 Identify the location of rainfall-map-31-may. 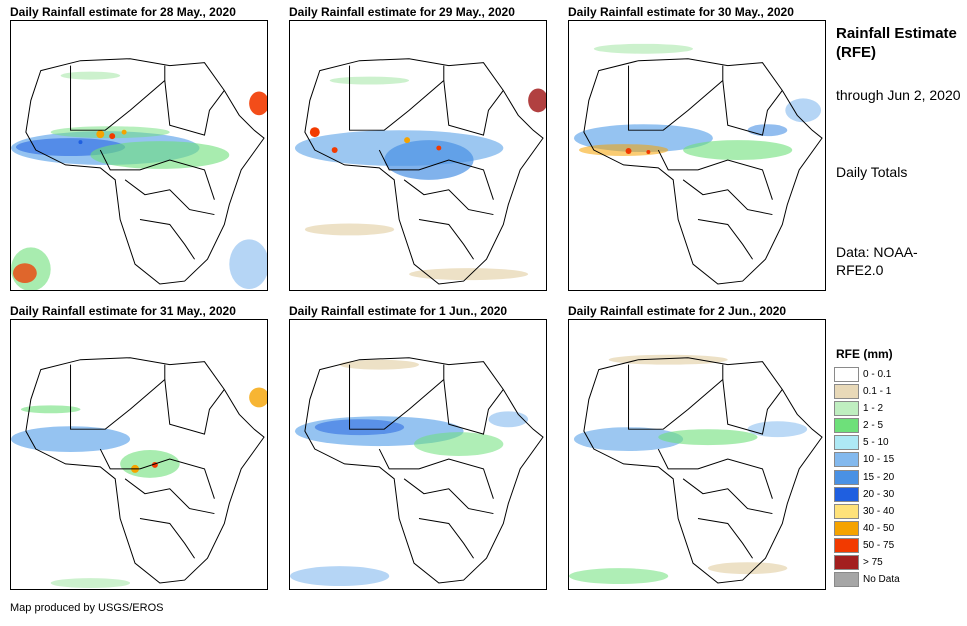
(139, 454).